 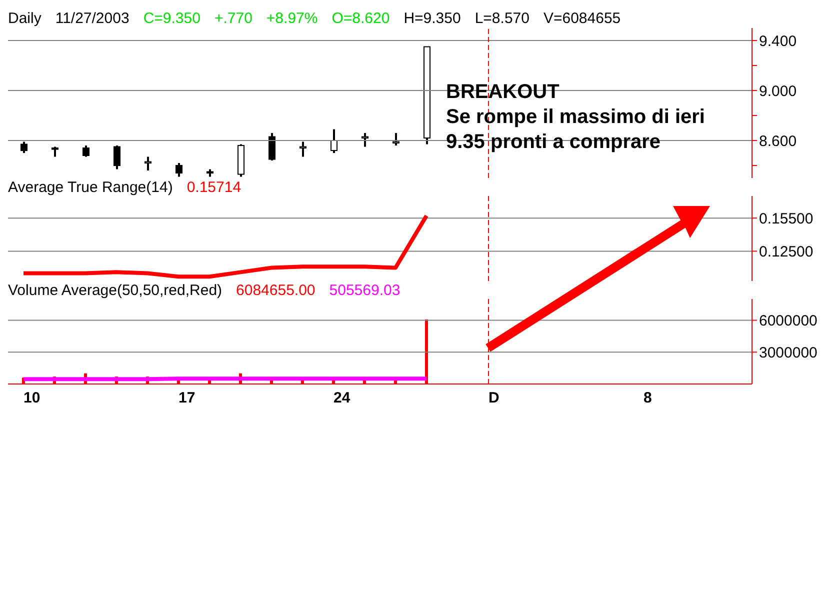 What do you see at coordinates (432, 18) in the screenshot?
I see `text: H=9.350` at bounding box center [432, 18].